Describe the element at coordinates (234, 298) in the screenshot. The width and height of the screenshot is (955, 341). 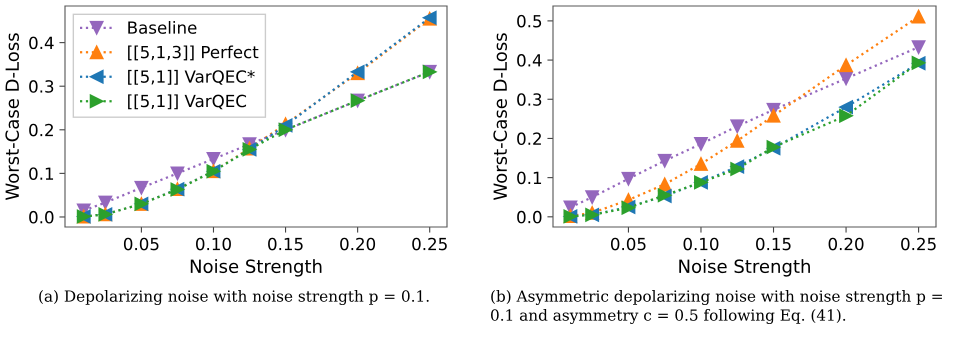
I see `text: (a) Depolarizing noise with noise strength p = 0.1.` at that location.